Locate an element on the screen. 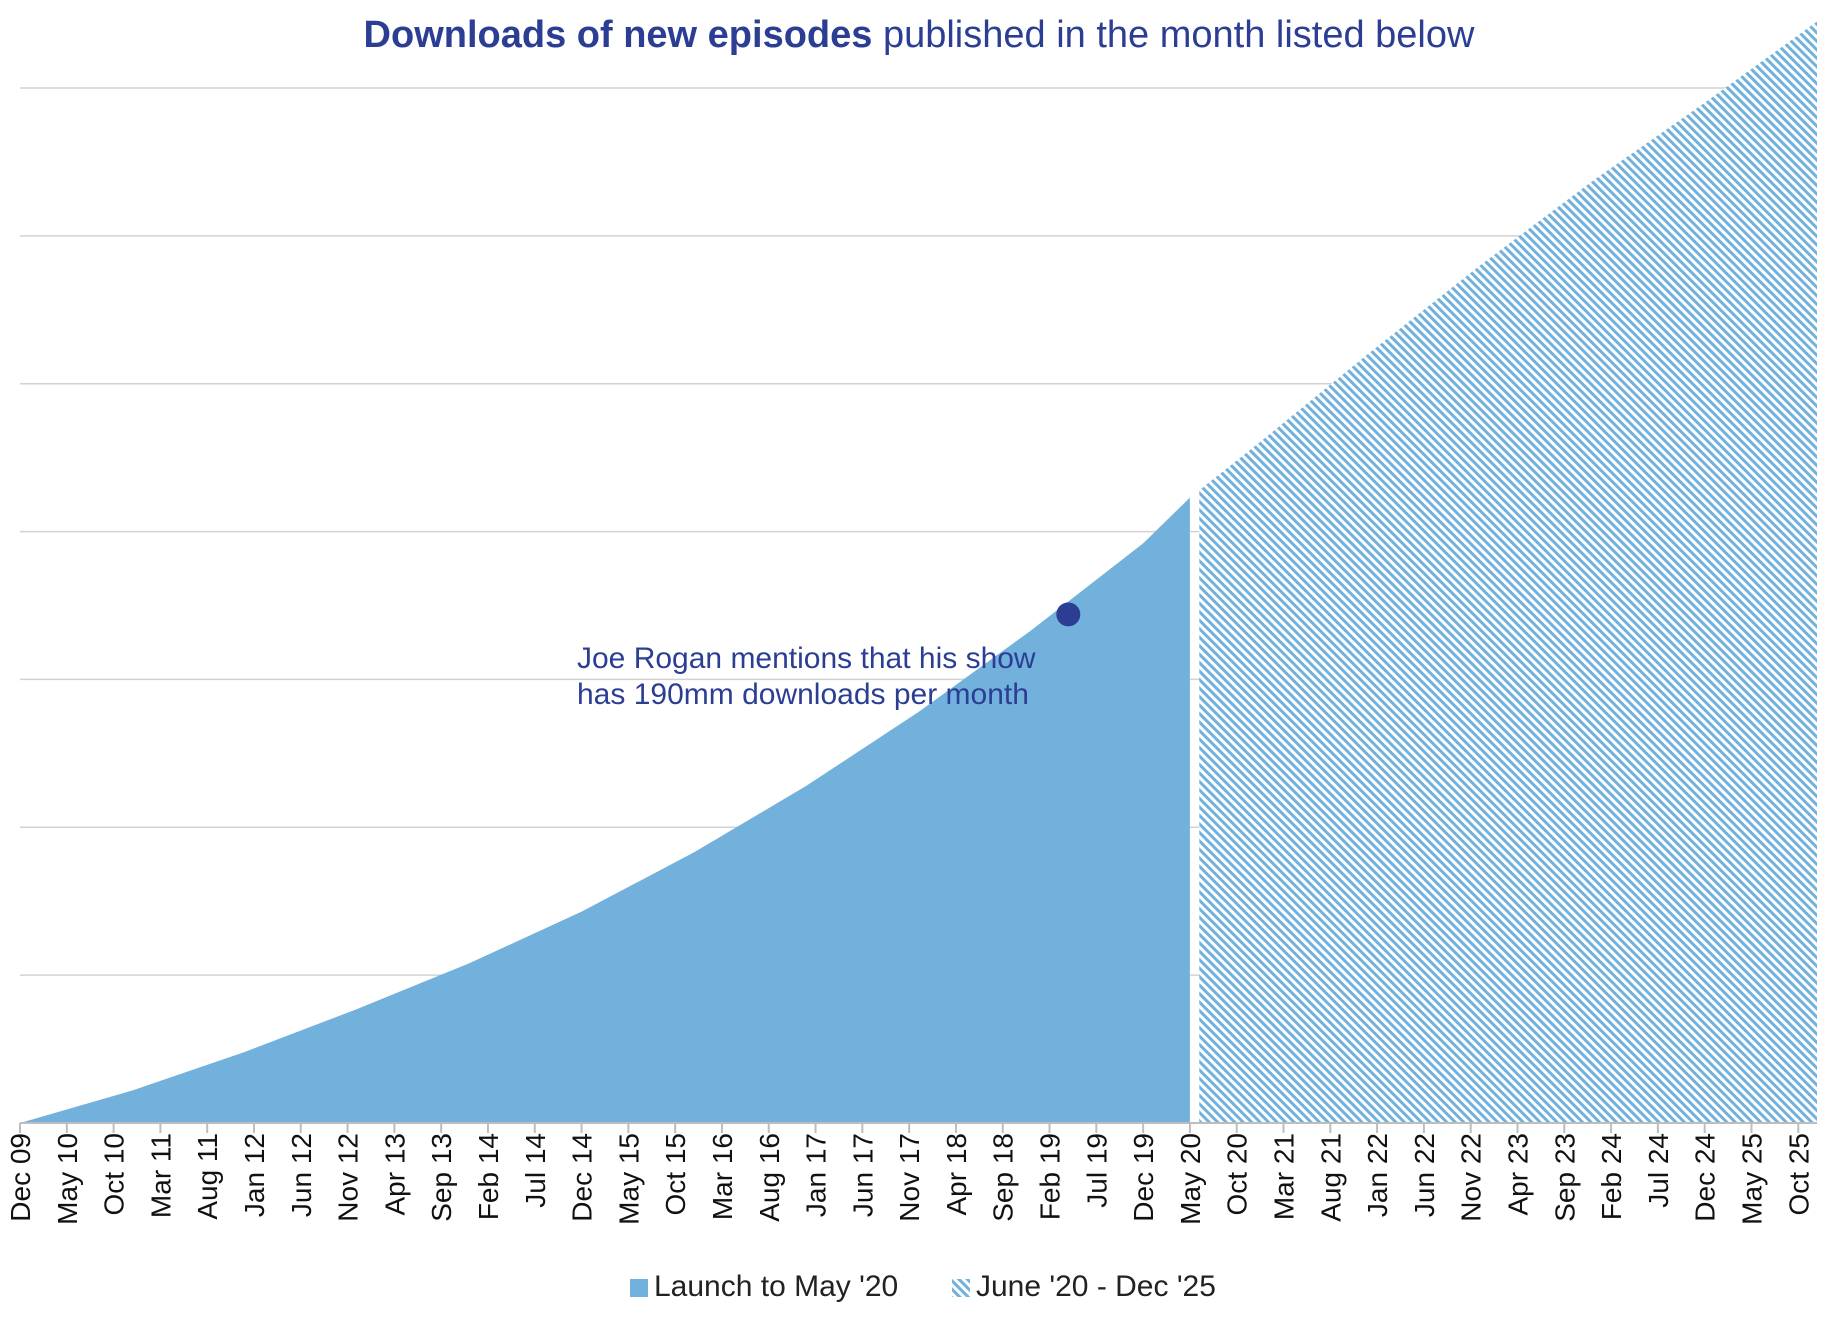  x-tick-label: Oct 10 is located at coordinates (114, 1174).